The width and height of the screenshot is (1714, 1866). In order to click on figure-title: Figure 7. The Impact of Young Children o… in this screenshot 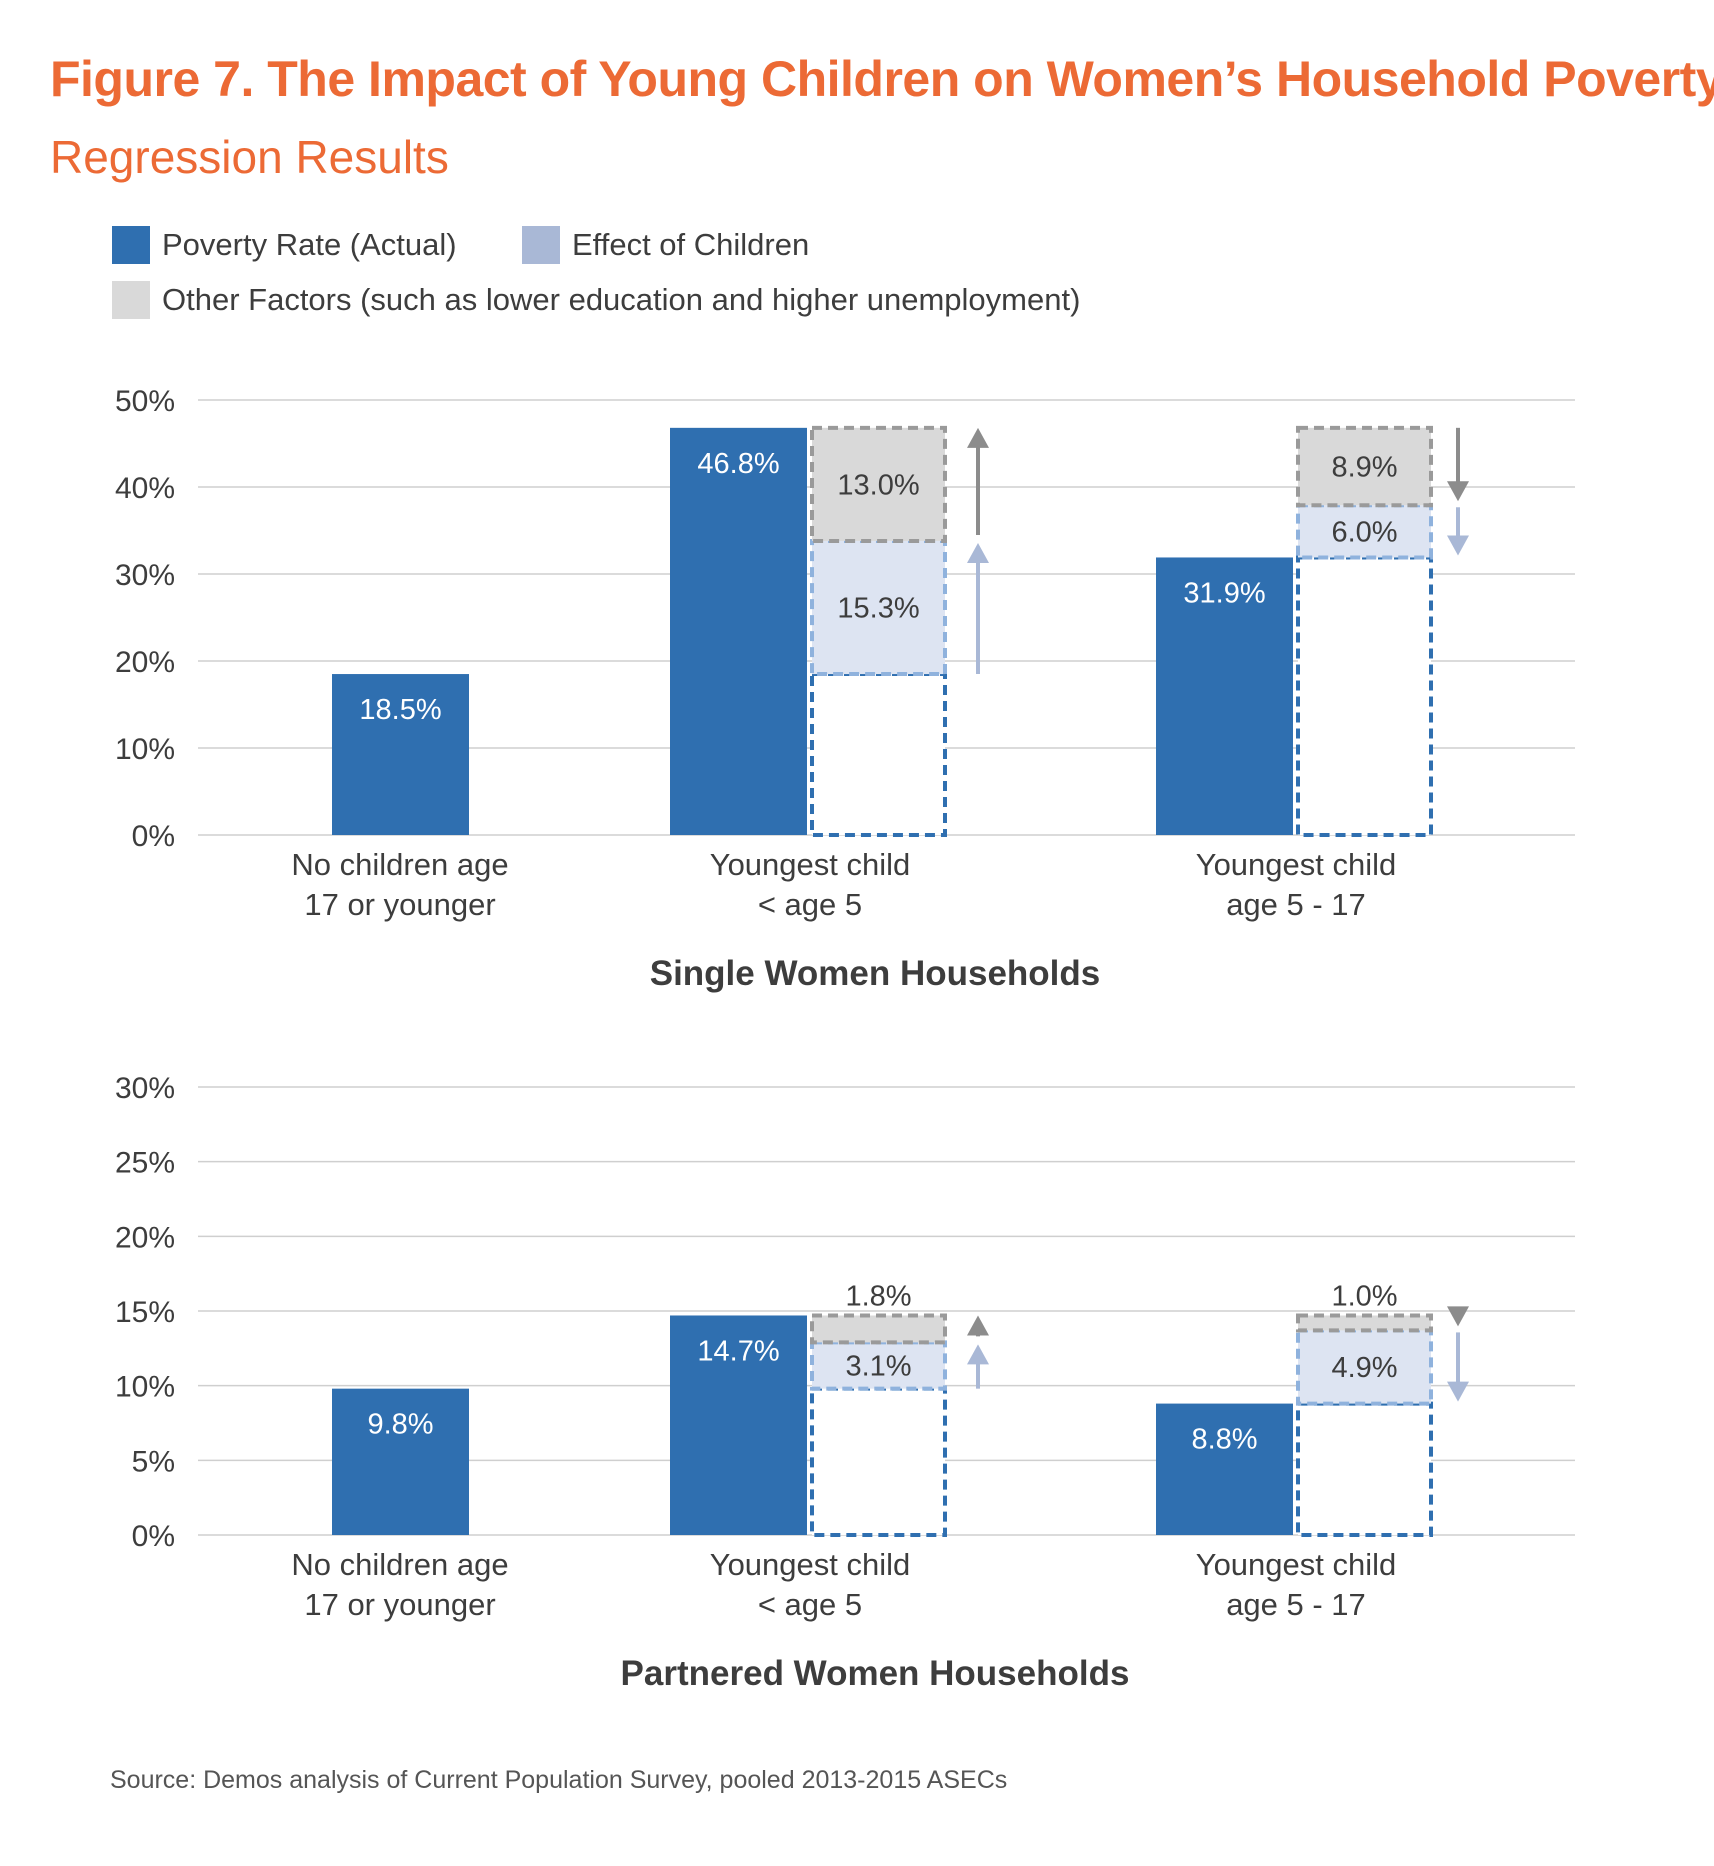, I will do `click(882, 79)`.